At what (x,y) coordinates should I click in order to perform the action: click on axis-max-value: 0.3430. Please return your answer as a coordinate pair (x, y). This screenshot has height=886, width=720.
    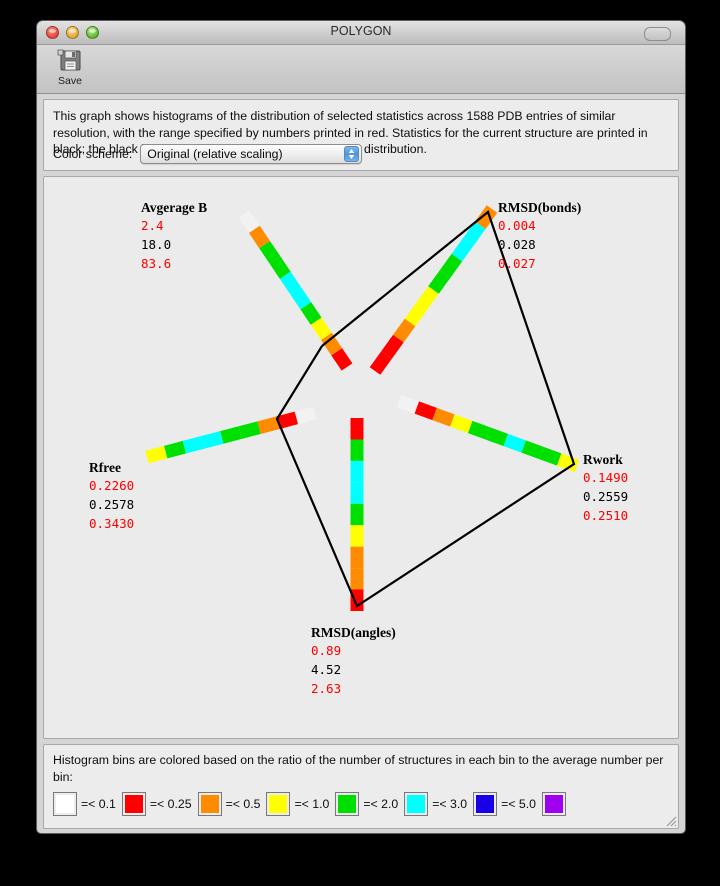
    Looking at the image, I should click on (112, 523).